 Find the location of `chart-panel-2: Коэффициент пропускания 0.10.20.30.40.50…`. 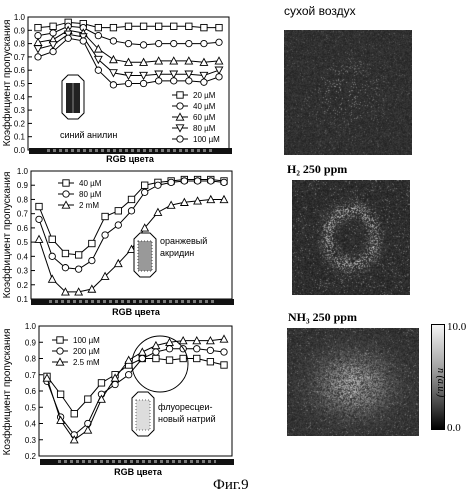

chart-panel-2: Коэффициент пропускания 0.10.20.30.40.50… is located at coordinates (120, 234).